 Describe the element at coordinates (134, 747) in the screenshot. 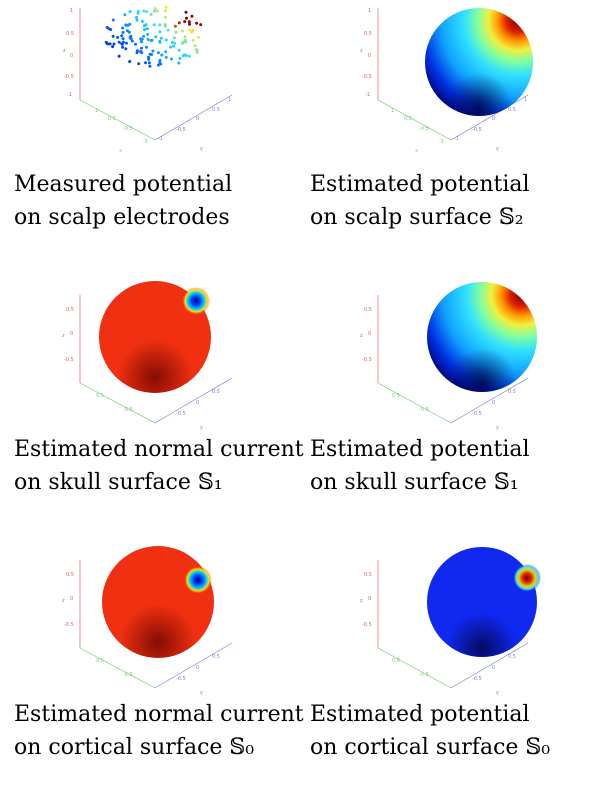

I see `caption-line-2: on cortical surface 𝕊₀` at that location.